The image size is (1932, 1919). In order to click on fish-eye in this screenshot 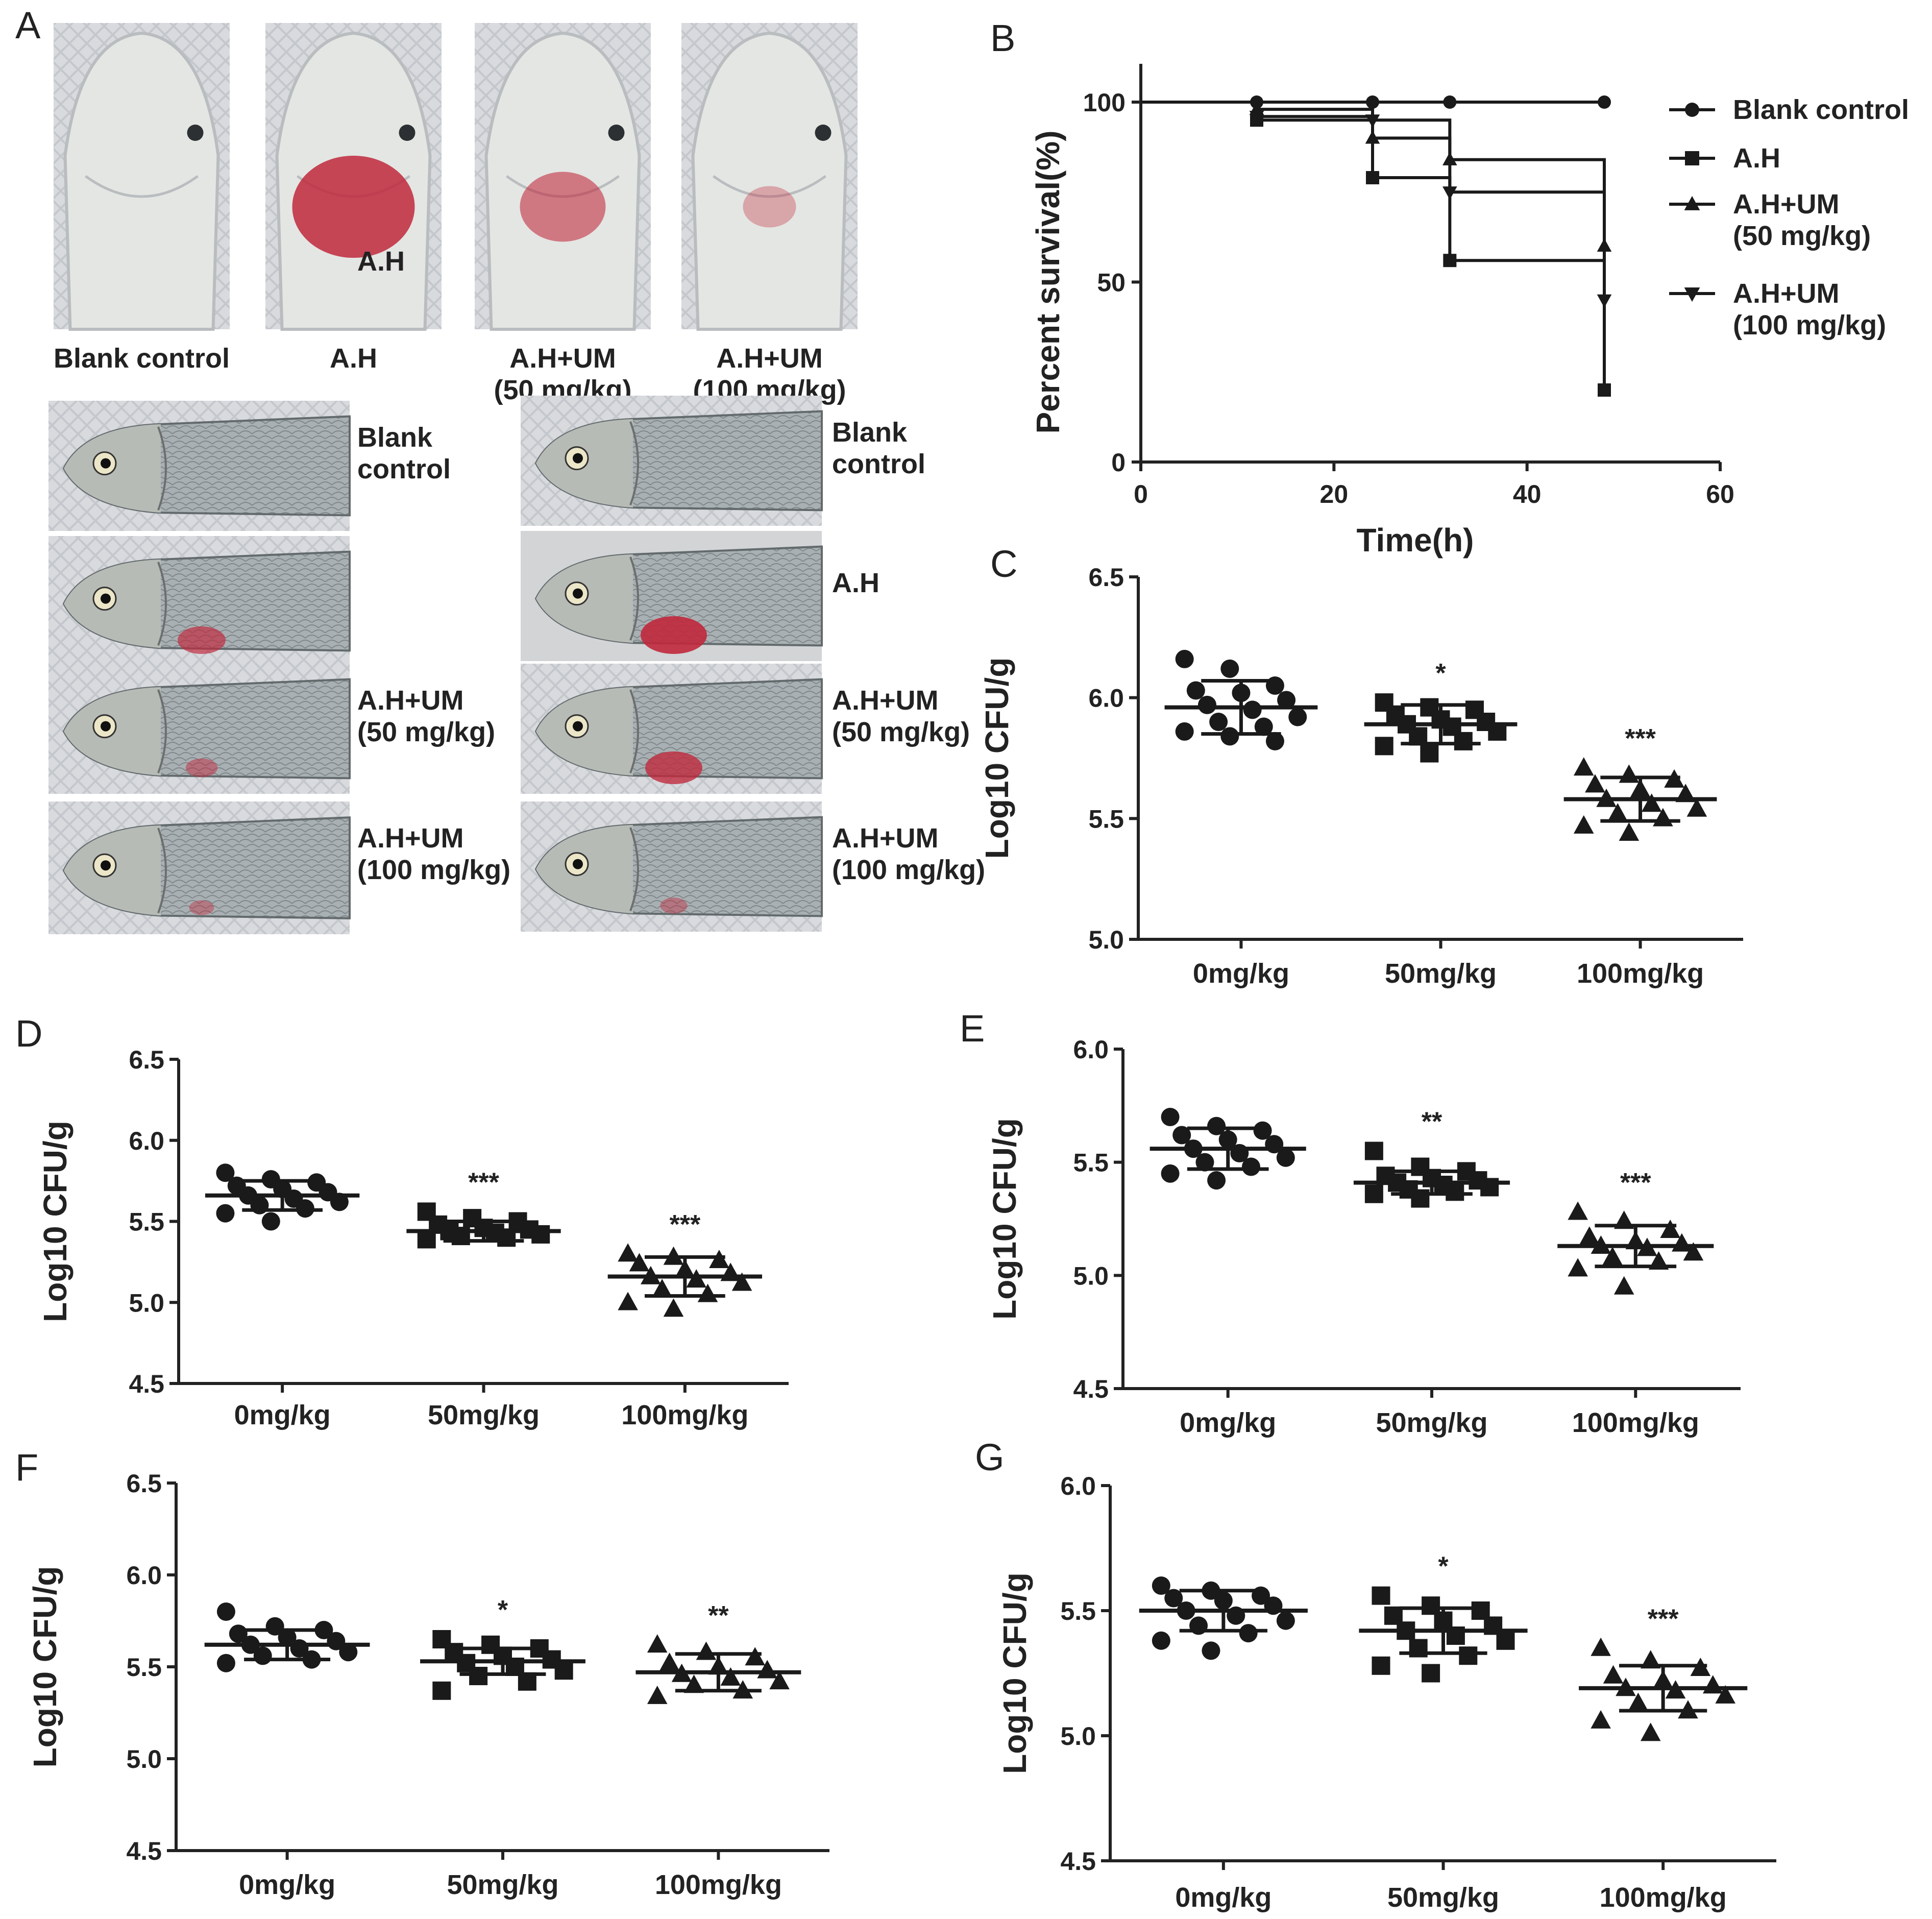, I will do `click(616, 133)`.